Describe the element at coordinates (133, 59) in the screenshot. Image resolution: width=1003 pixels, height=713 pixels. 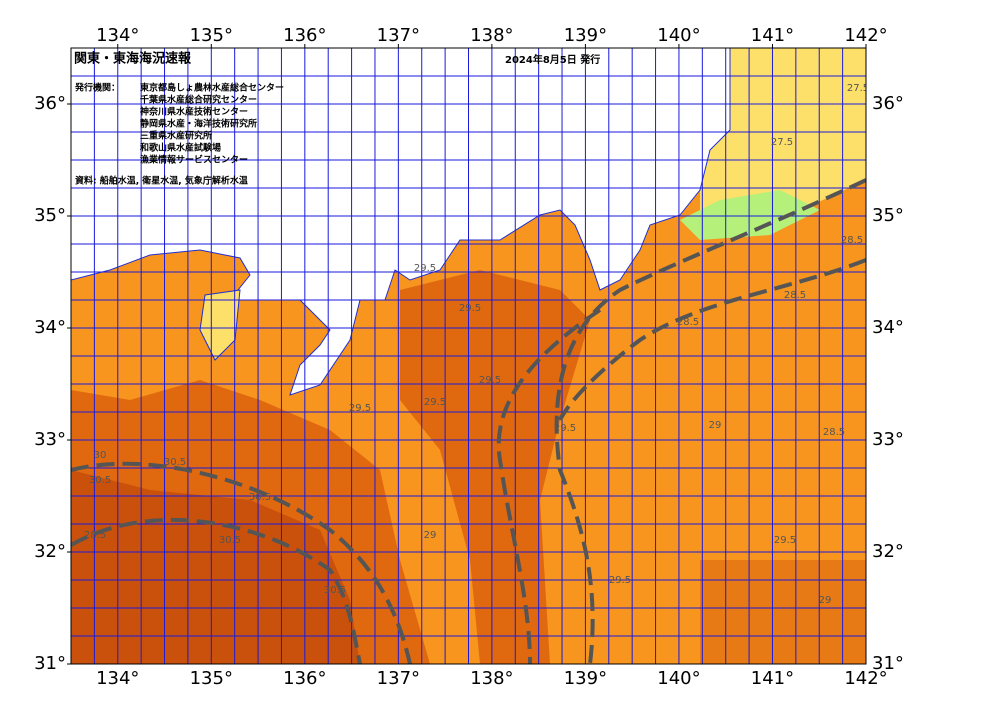
I see `title: 関東・東海海況速報` at that location.